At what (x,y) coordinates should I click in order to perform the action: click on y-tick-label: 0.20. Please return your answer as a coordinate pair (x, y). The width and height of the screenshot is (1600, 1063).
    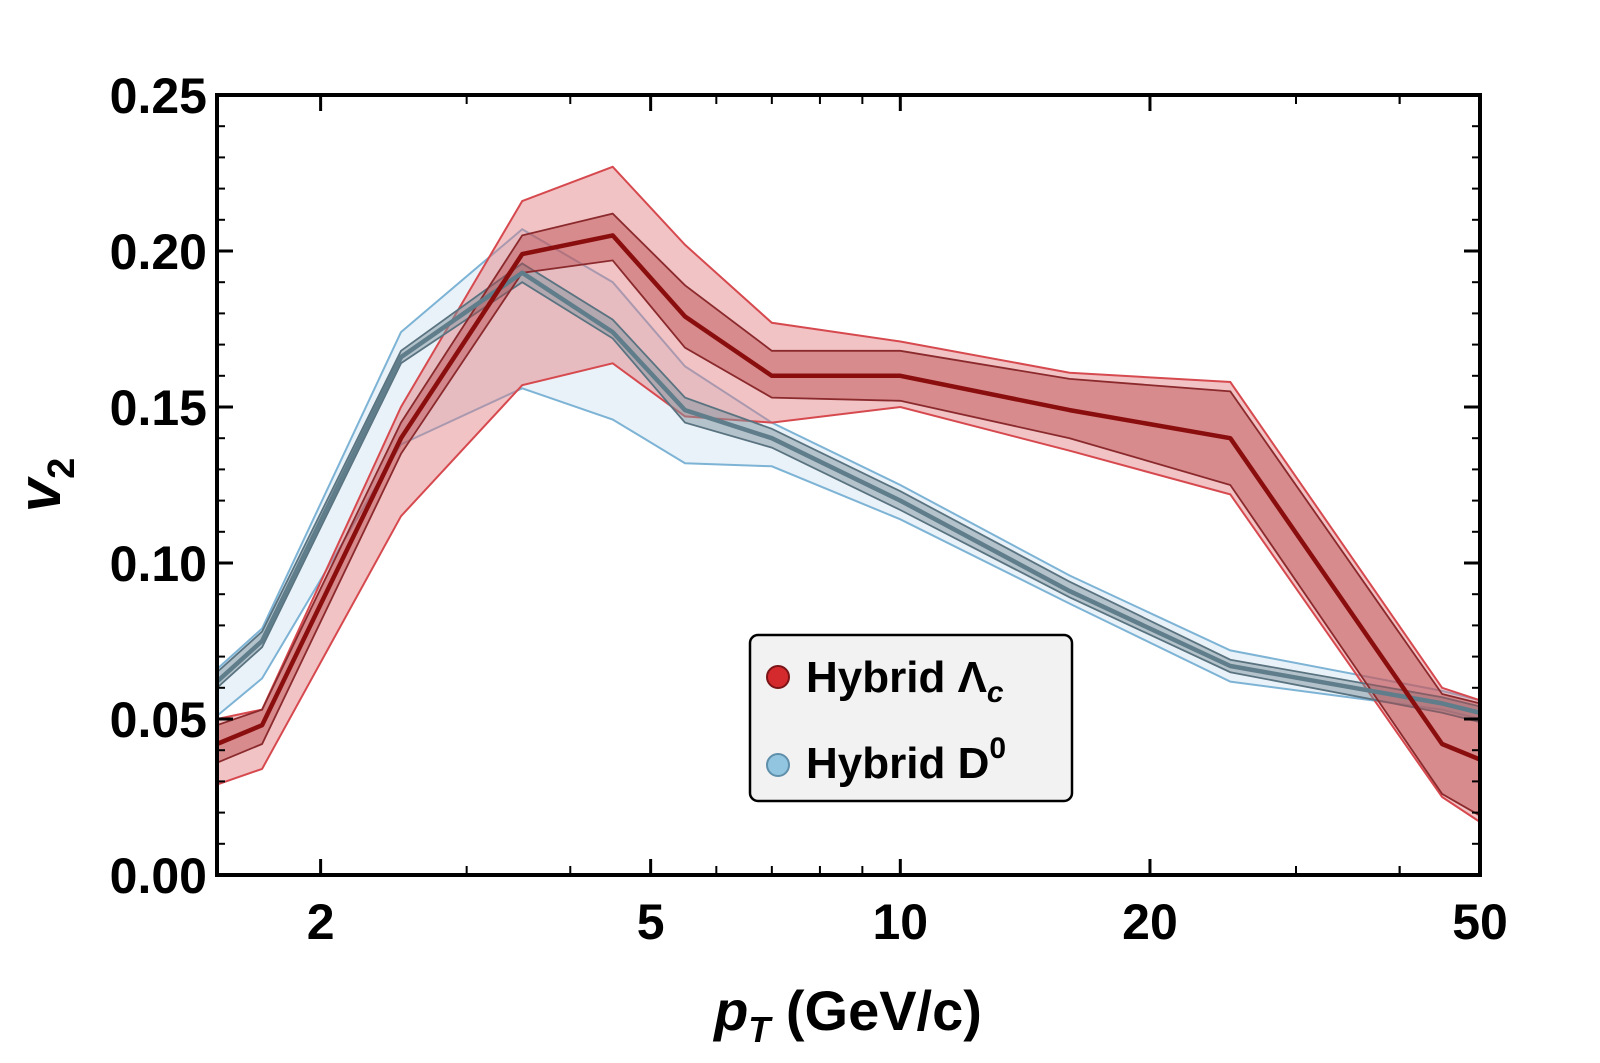
    Looking at the image, I should click on (158, 252).